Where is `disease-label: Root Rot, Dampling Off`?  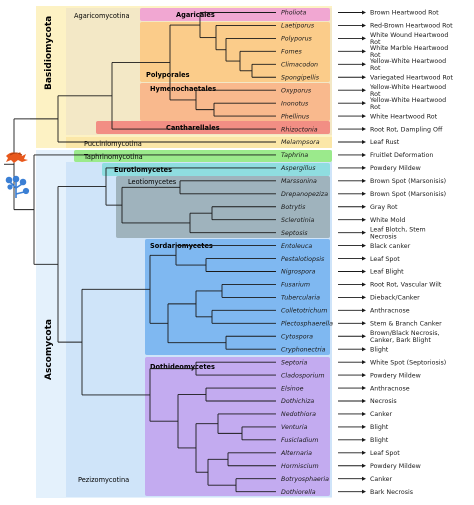 disease-label: Root Rot, Dampling Off is located at coordinates (406, 129).